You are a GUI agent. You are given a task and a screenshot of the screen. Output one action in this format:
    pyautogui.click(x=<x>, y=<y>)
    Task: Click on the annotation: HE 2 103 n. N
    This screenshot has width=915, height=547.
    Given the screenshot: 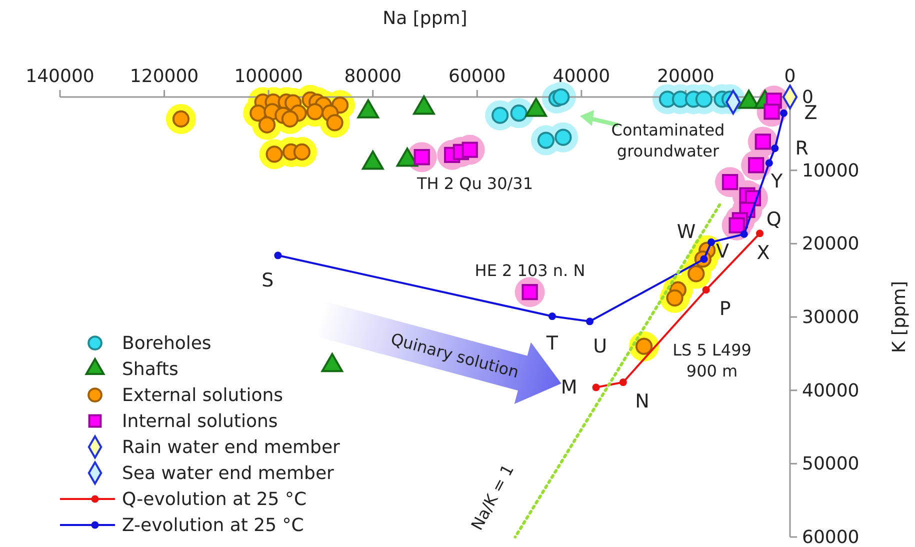 What is the action you would take?
    pyautogui.click(x=530, y=270)
    